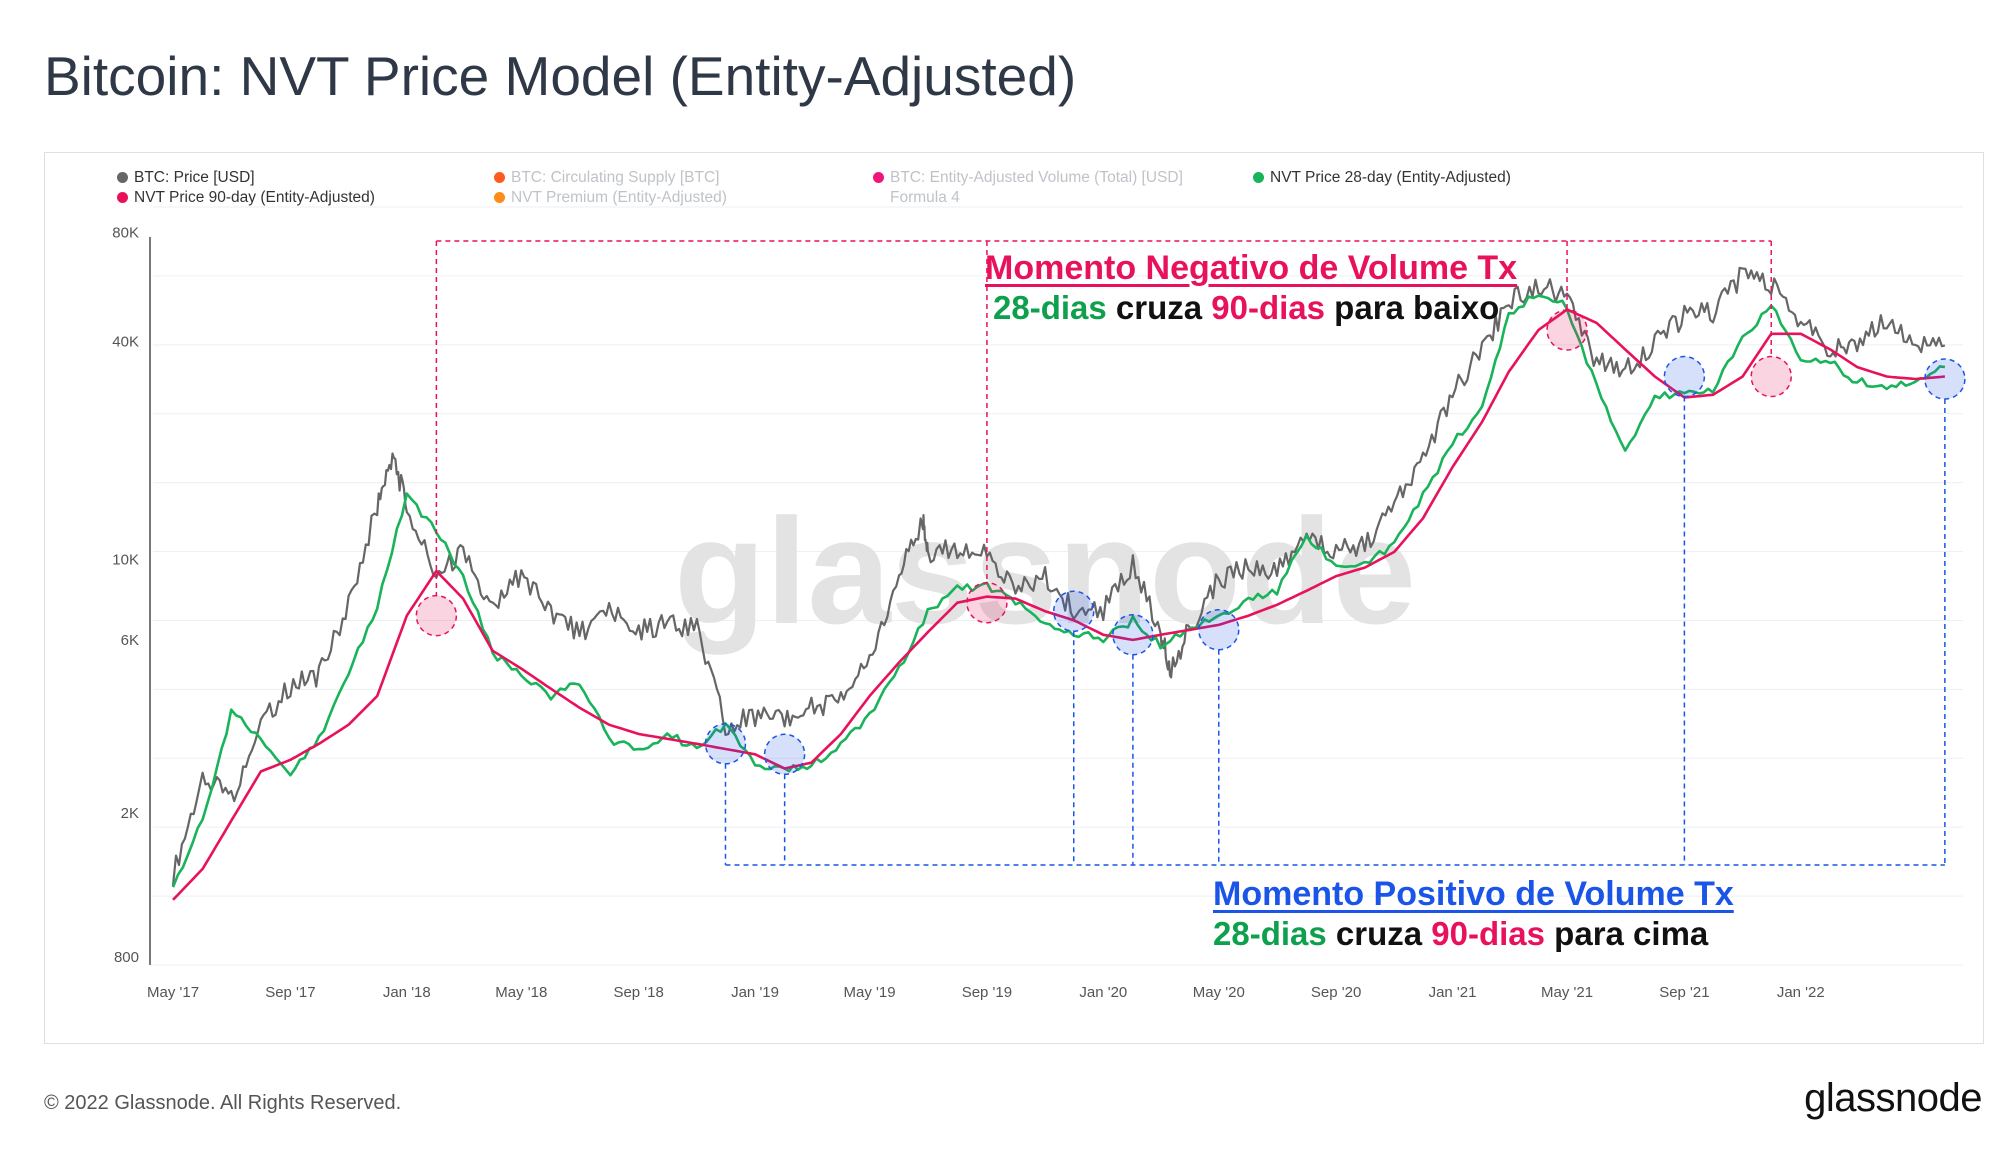 This screenshot has width=2000, height=1152. I want to click on x-tick-label: Jan '22, so click(1801, 992).